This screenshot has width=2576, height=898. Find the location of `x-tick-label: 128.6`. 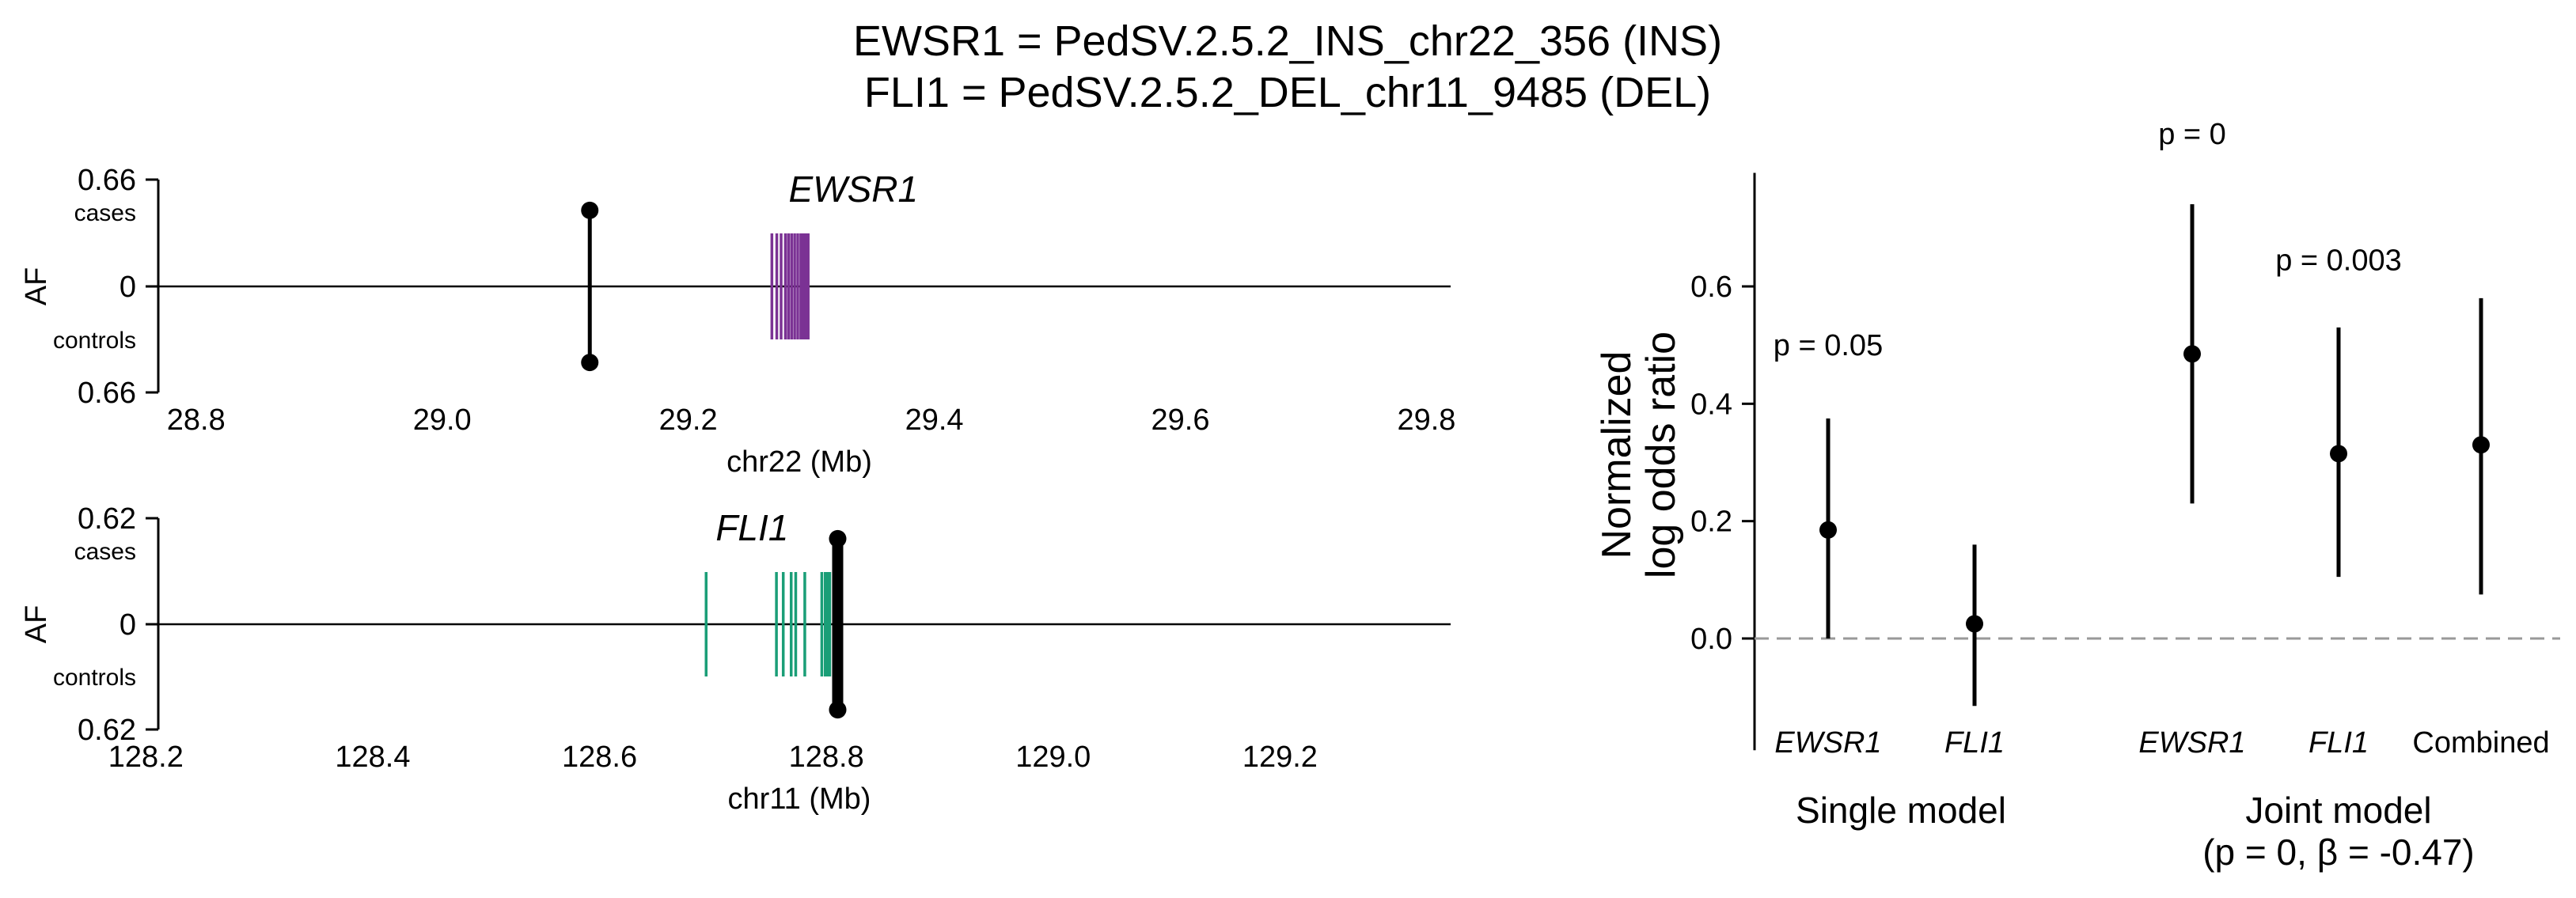

x-tick-label: 128.6 is located at coordinates (599, 757).